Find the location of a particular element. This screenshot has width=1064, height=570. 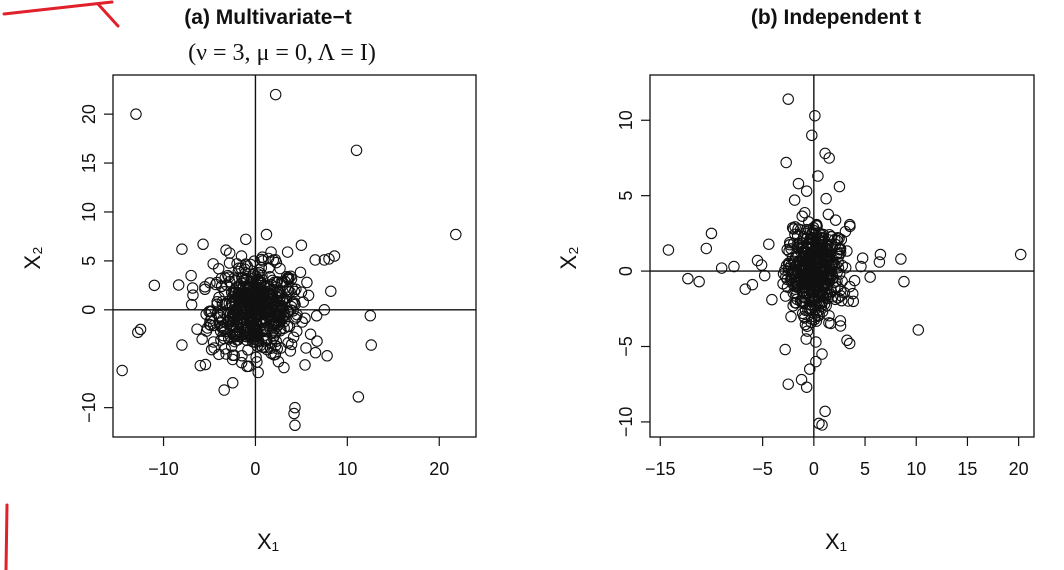

x-tick-label: 15 is located at coordinates (967, 469).